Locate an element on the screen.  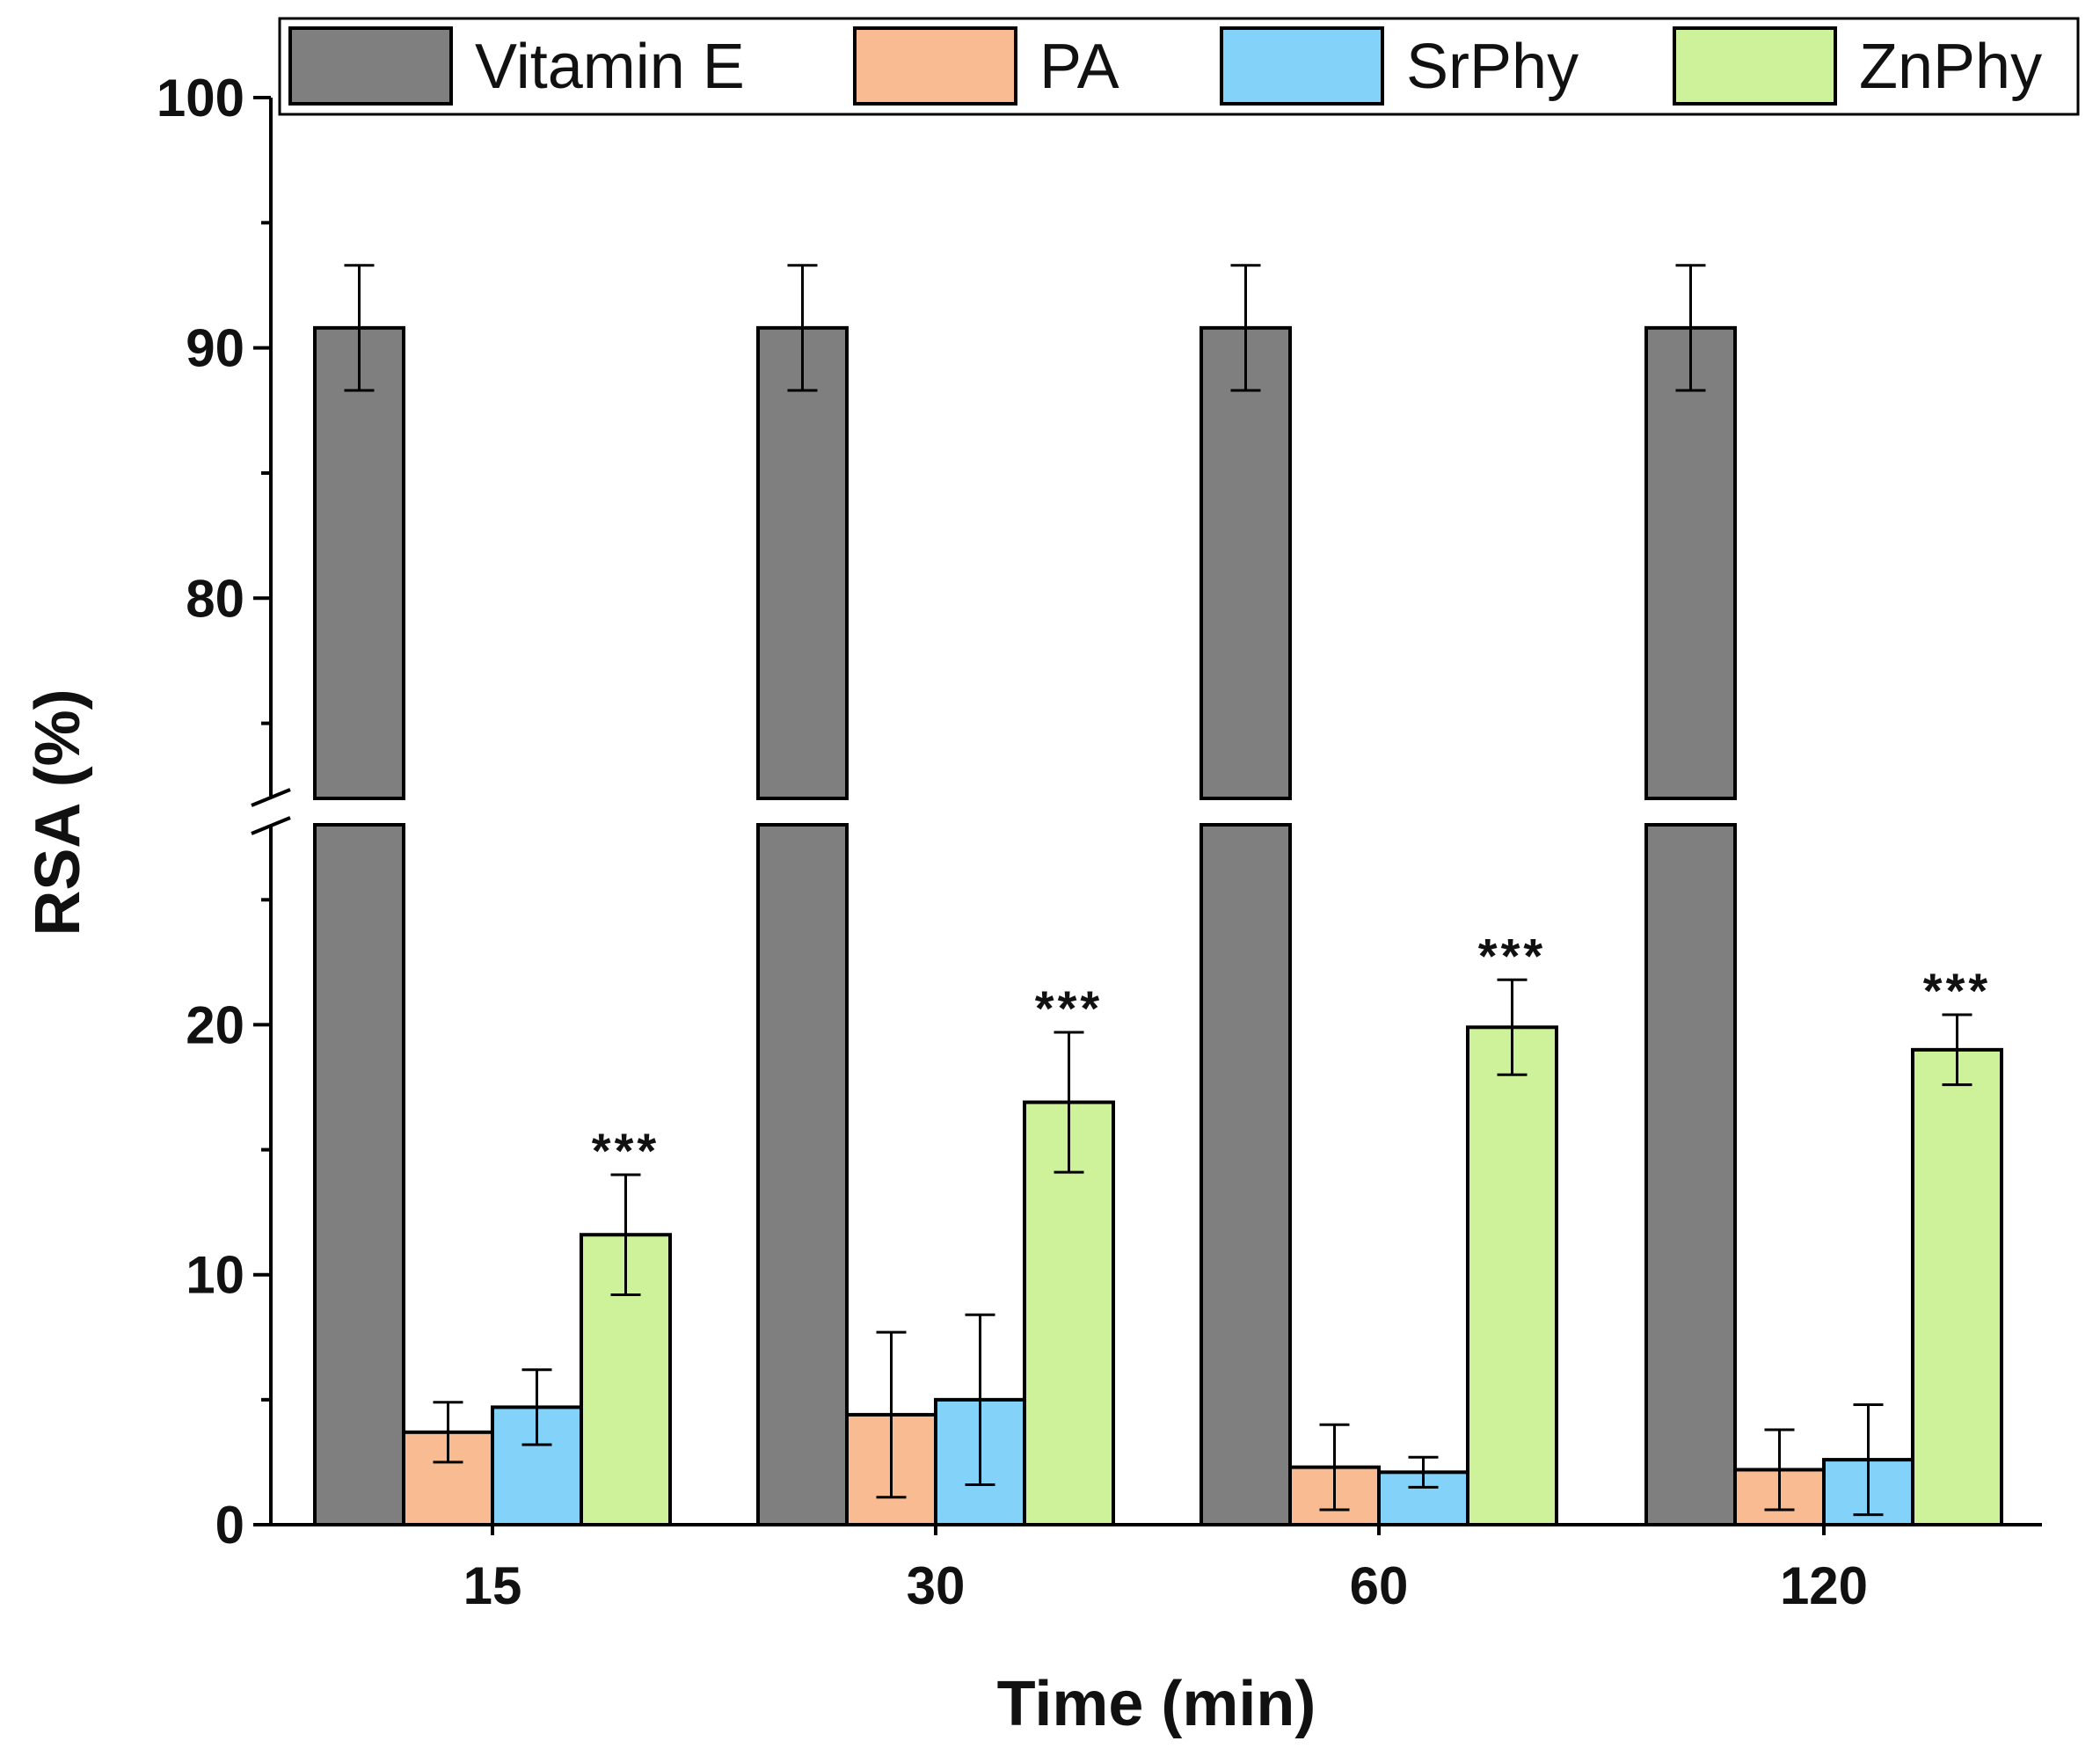
bar-vitamin-e-15-lower is located at coordinates (359, 1175).